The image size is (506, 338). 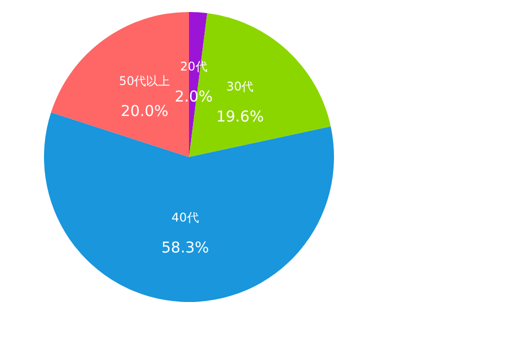 I want to click on slice-label: 50代以上, so click(x=144, y=81).